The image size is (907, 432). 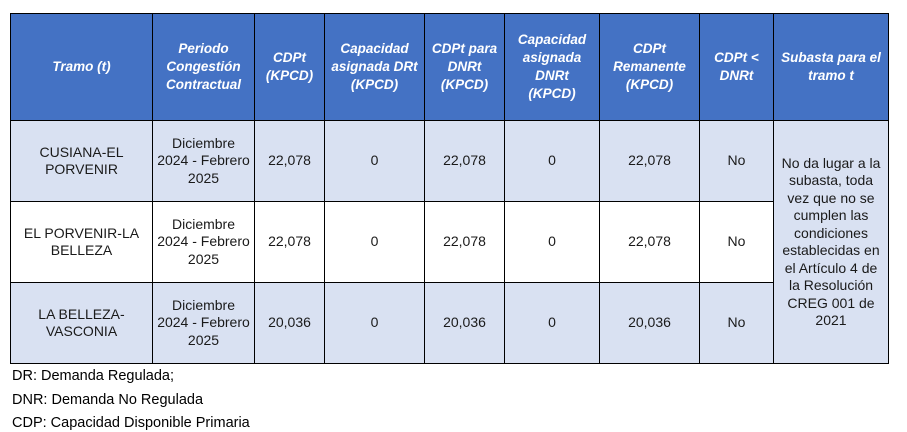 What do you see at coordinates (736, 67) in the screenshot?
I see `header-cdpt-lt-dnrt: CDPt < DNRt` at bounding box center [736, 67].